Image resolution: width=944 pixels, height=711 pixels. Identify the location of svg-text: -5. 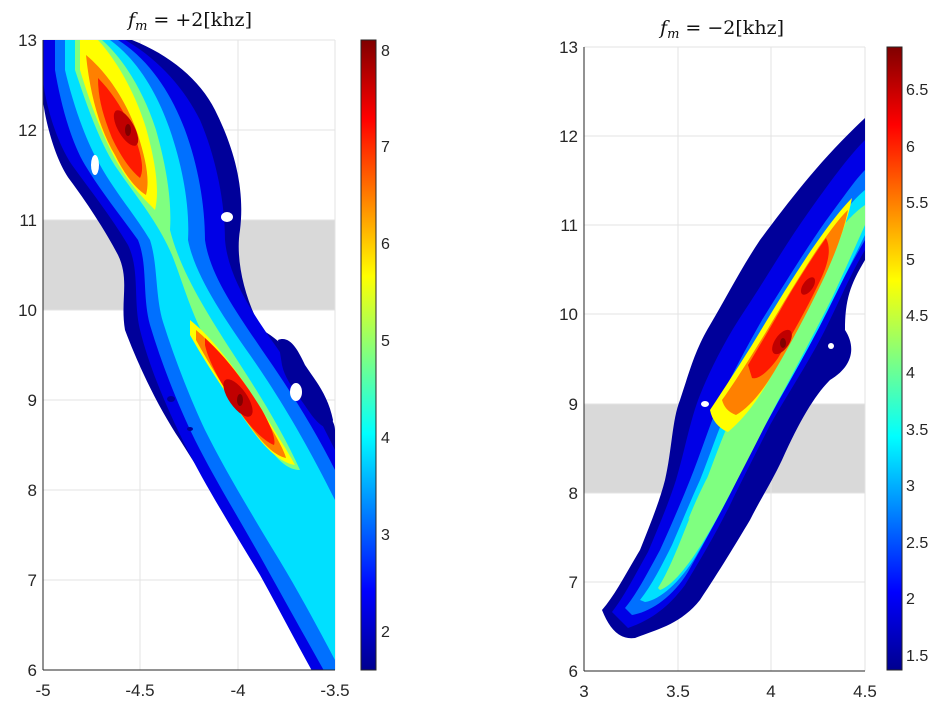
(42, 690).